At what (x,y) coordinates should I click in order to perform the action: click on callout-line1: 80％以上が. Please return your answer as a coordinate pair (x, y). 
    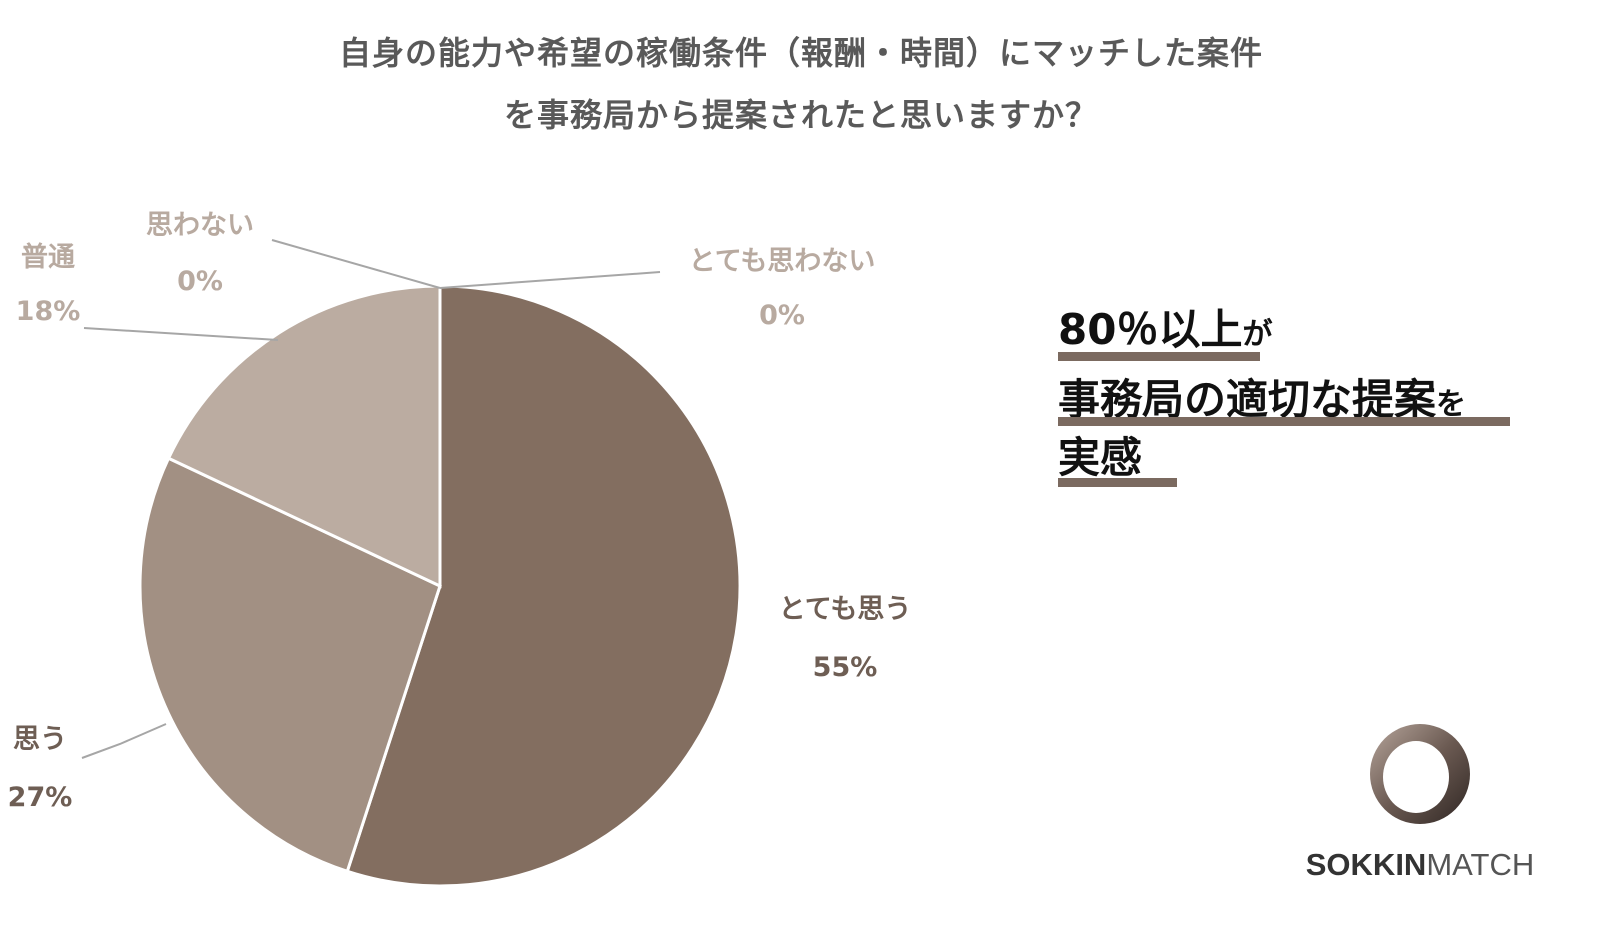
    Looking at the image, I should click on (1165, 326).